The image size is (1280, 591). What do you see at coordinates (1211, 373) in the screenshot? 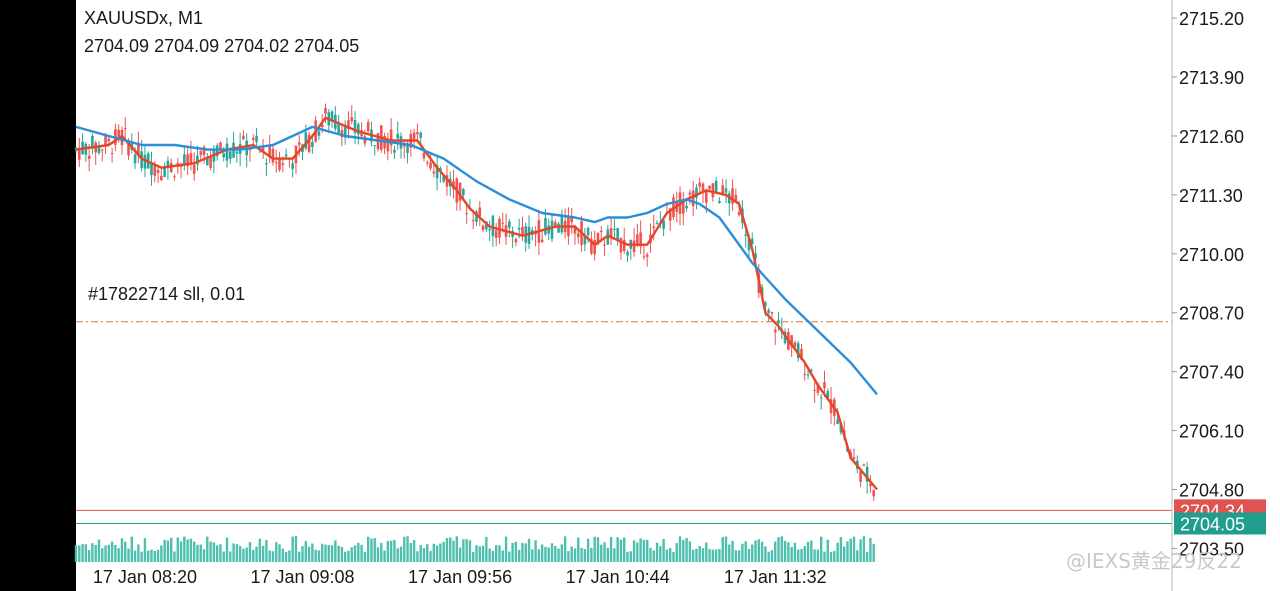
I see `y-tick-label: 2707.40` at bounding box center [1211, 373].